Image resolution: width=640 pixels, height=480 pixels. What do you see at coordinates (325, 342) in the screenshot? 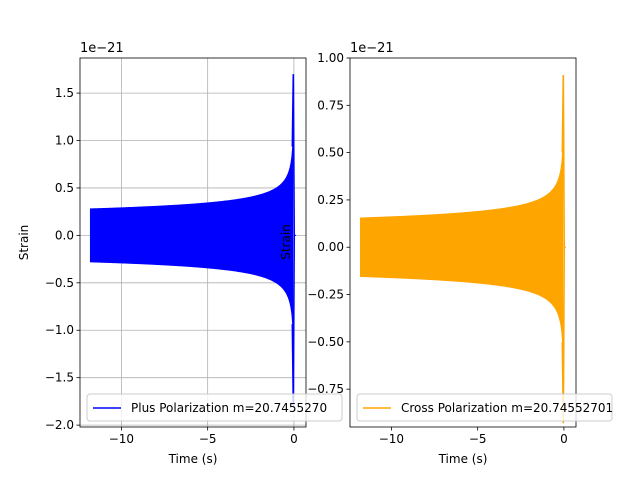
I see `cross-y-tick-label: −0.50` at bounding box center [325, 342].